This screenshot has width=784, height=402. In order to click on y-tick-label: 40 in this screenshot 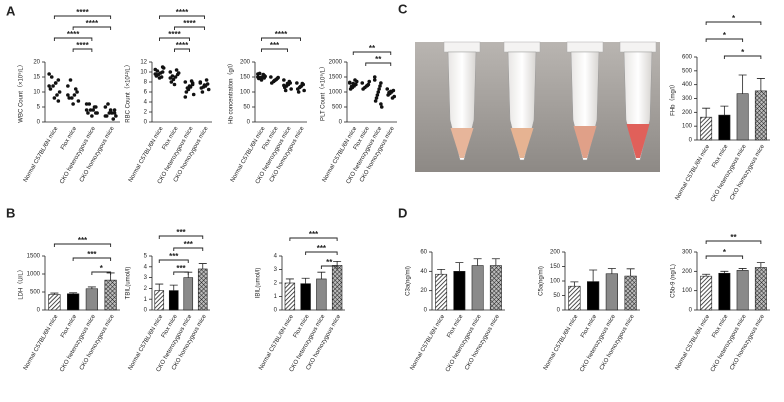, I will do `click(423, 272)`.